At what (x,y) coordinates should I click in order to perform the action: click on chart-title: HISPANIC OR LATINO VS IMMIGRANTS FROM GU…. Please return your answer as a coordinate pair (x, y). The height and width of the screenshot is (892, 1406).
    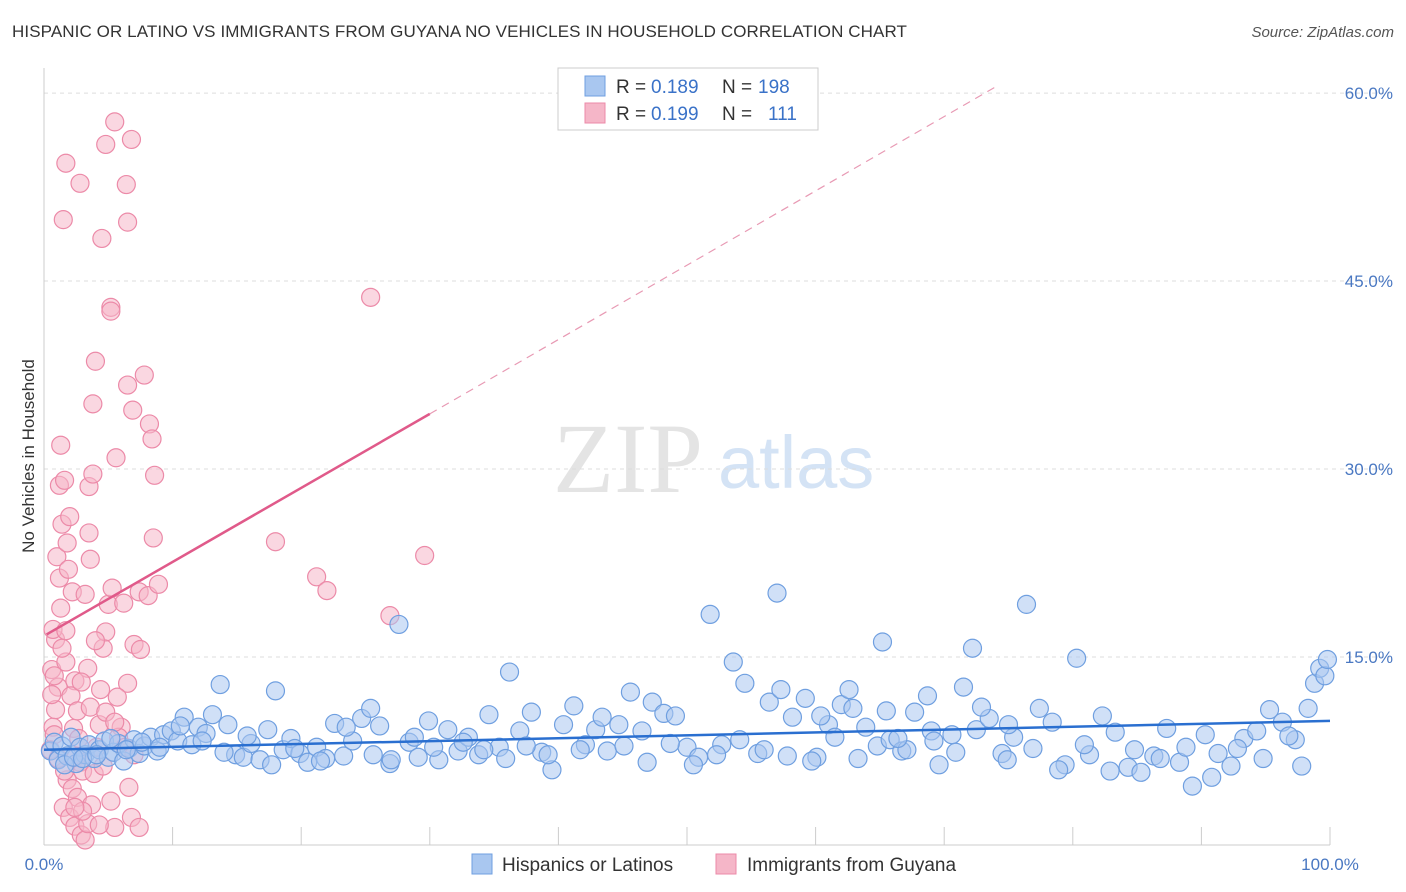
    Looking at the image, I should click on (460, 31).